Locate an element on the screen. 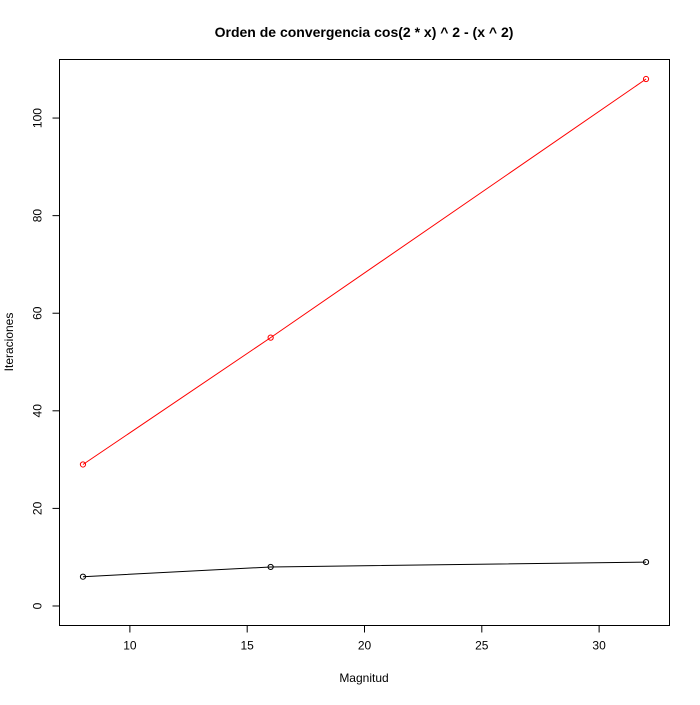 Image resolution: width=700 pixels, height=705 pixels. x-axis-label: Magnitud is located at coordinates (363, 678).